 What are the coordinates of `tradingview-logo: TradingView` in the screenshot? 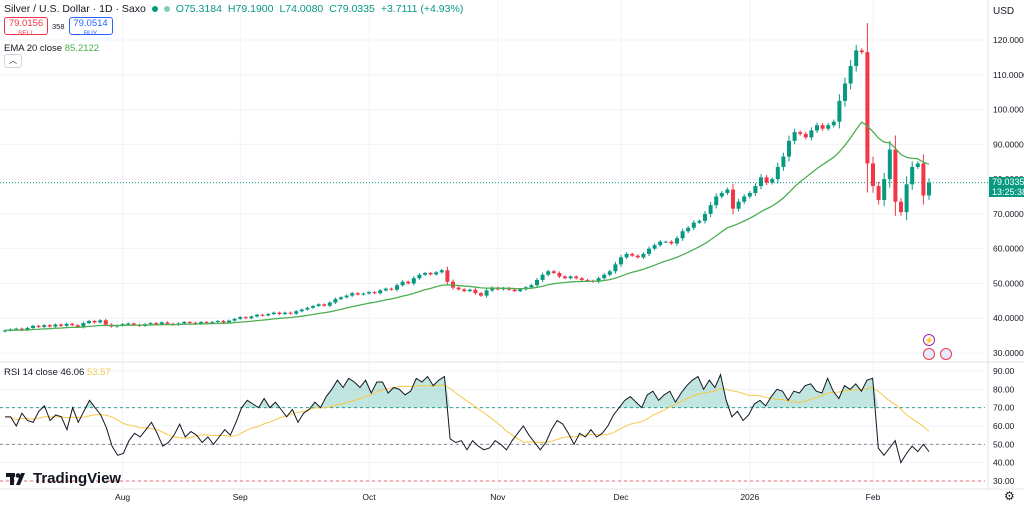 It's located at (63, 478).